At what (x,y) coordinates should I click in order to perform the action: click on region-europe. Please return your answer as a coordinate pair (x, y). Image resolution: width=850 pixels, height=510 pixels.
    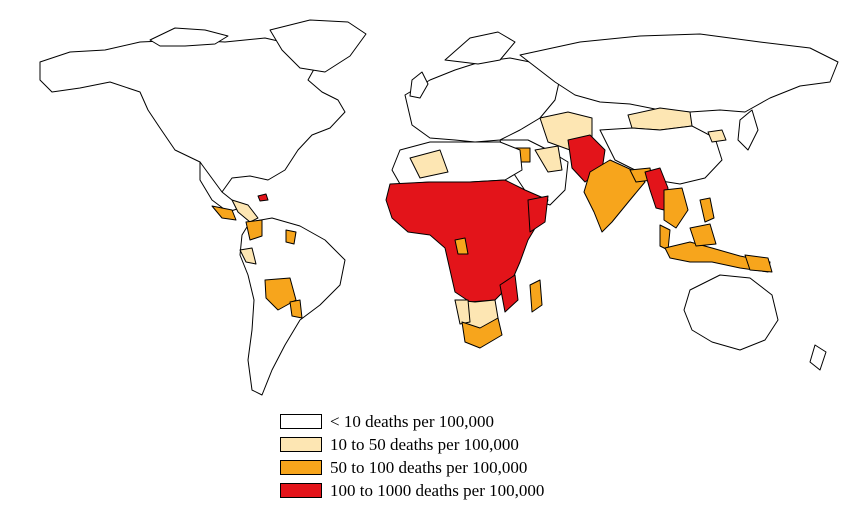
    Looking at the image, I should click on (482, 100).